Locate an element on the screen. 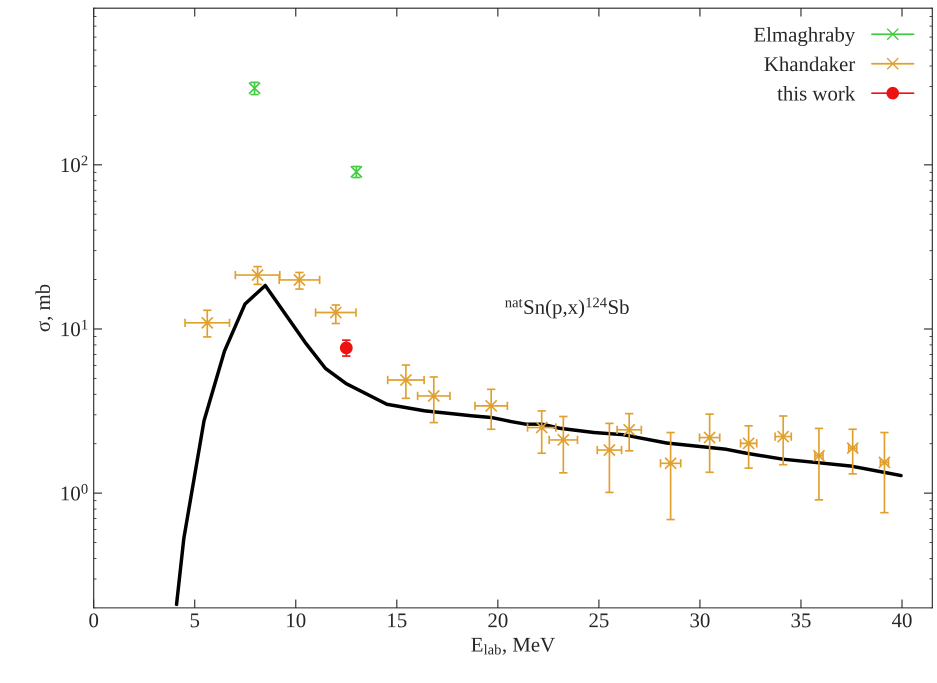  x-tick-label: 30 is located at coordinates (700, 620).